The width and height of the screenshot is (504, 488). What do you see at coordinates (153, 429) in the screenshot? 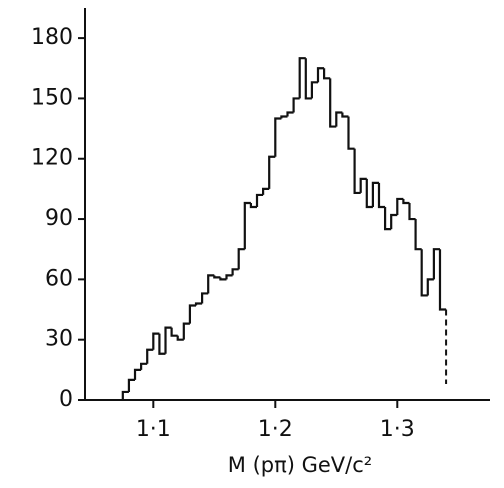
I see `x-tick-label: 1·1` at bounding box center [153, 429].